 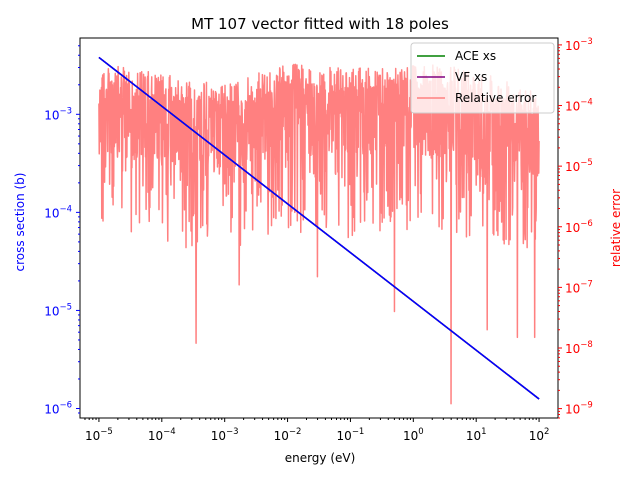 I want to click on x-axis-label: energy (eV), so click(x=320, y=458).